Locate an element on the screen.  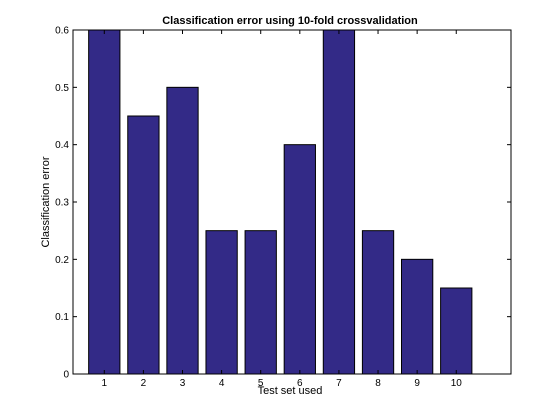
y-axis-label: Classification error is located at coordinates (46, 201).